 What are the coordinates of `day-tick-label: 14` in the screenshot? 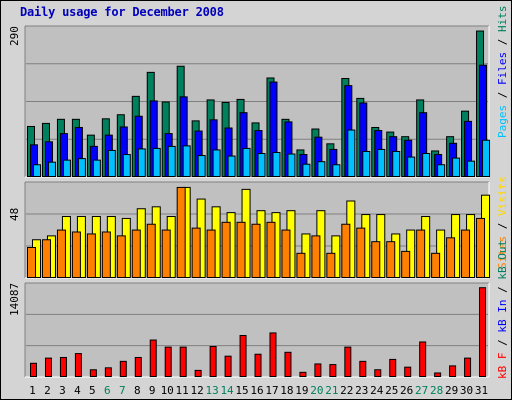 It's located at (227, 390).